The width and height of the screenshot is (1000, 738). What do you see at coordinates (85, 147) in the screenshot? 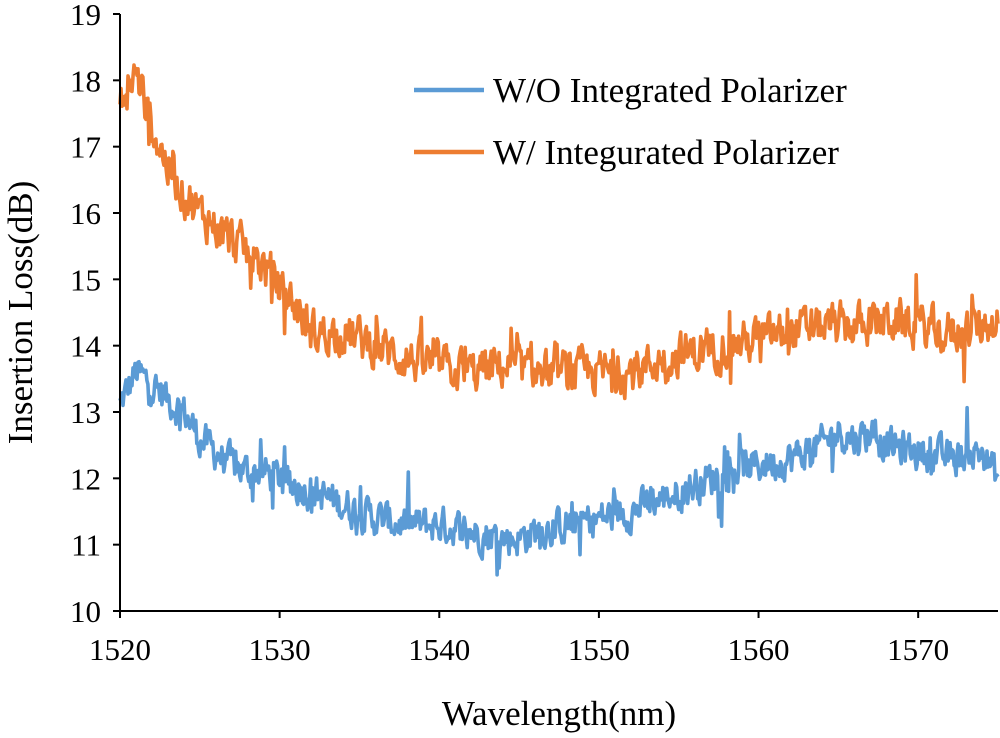
I see `y-tick-label: 17` at bounding box center [85, 147].